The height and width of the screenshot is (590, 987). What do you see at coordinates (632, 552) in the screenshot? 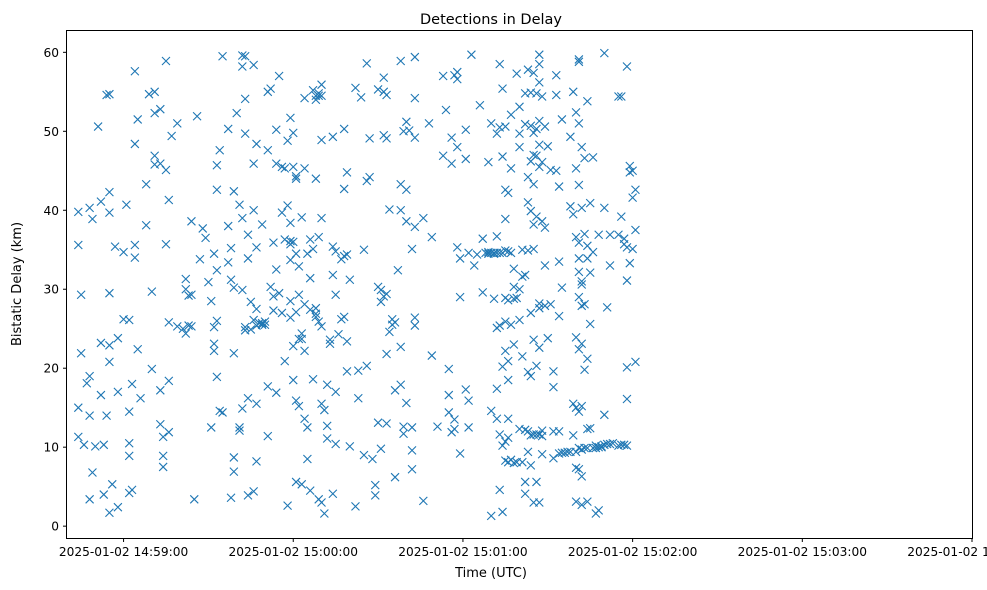
I see `x-tick-label: 2025-01-02 15:02:00` at bounding box center [632, 552].